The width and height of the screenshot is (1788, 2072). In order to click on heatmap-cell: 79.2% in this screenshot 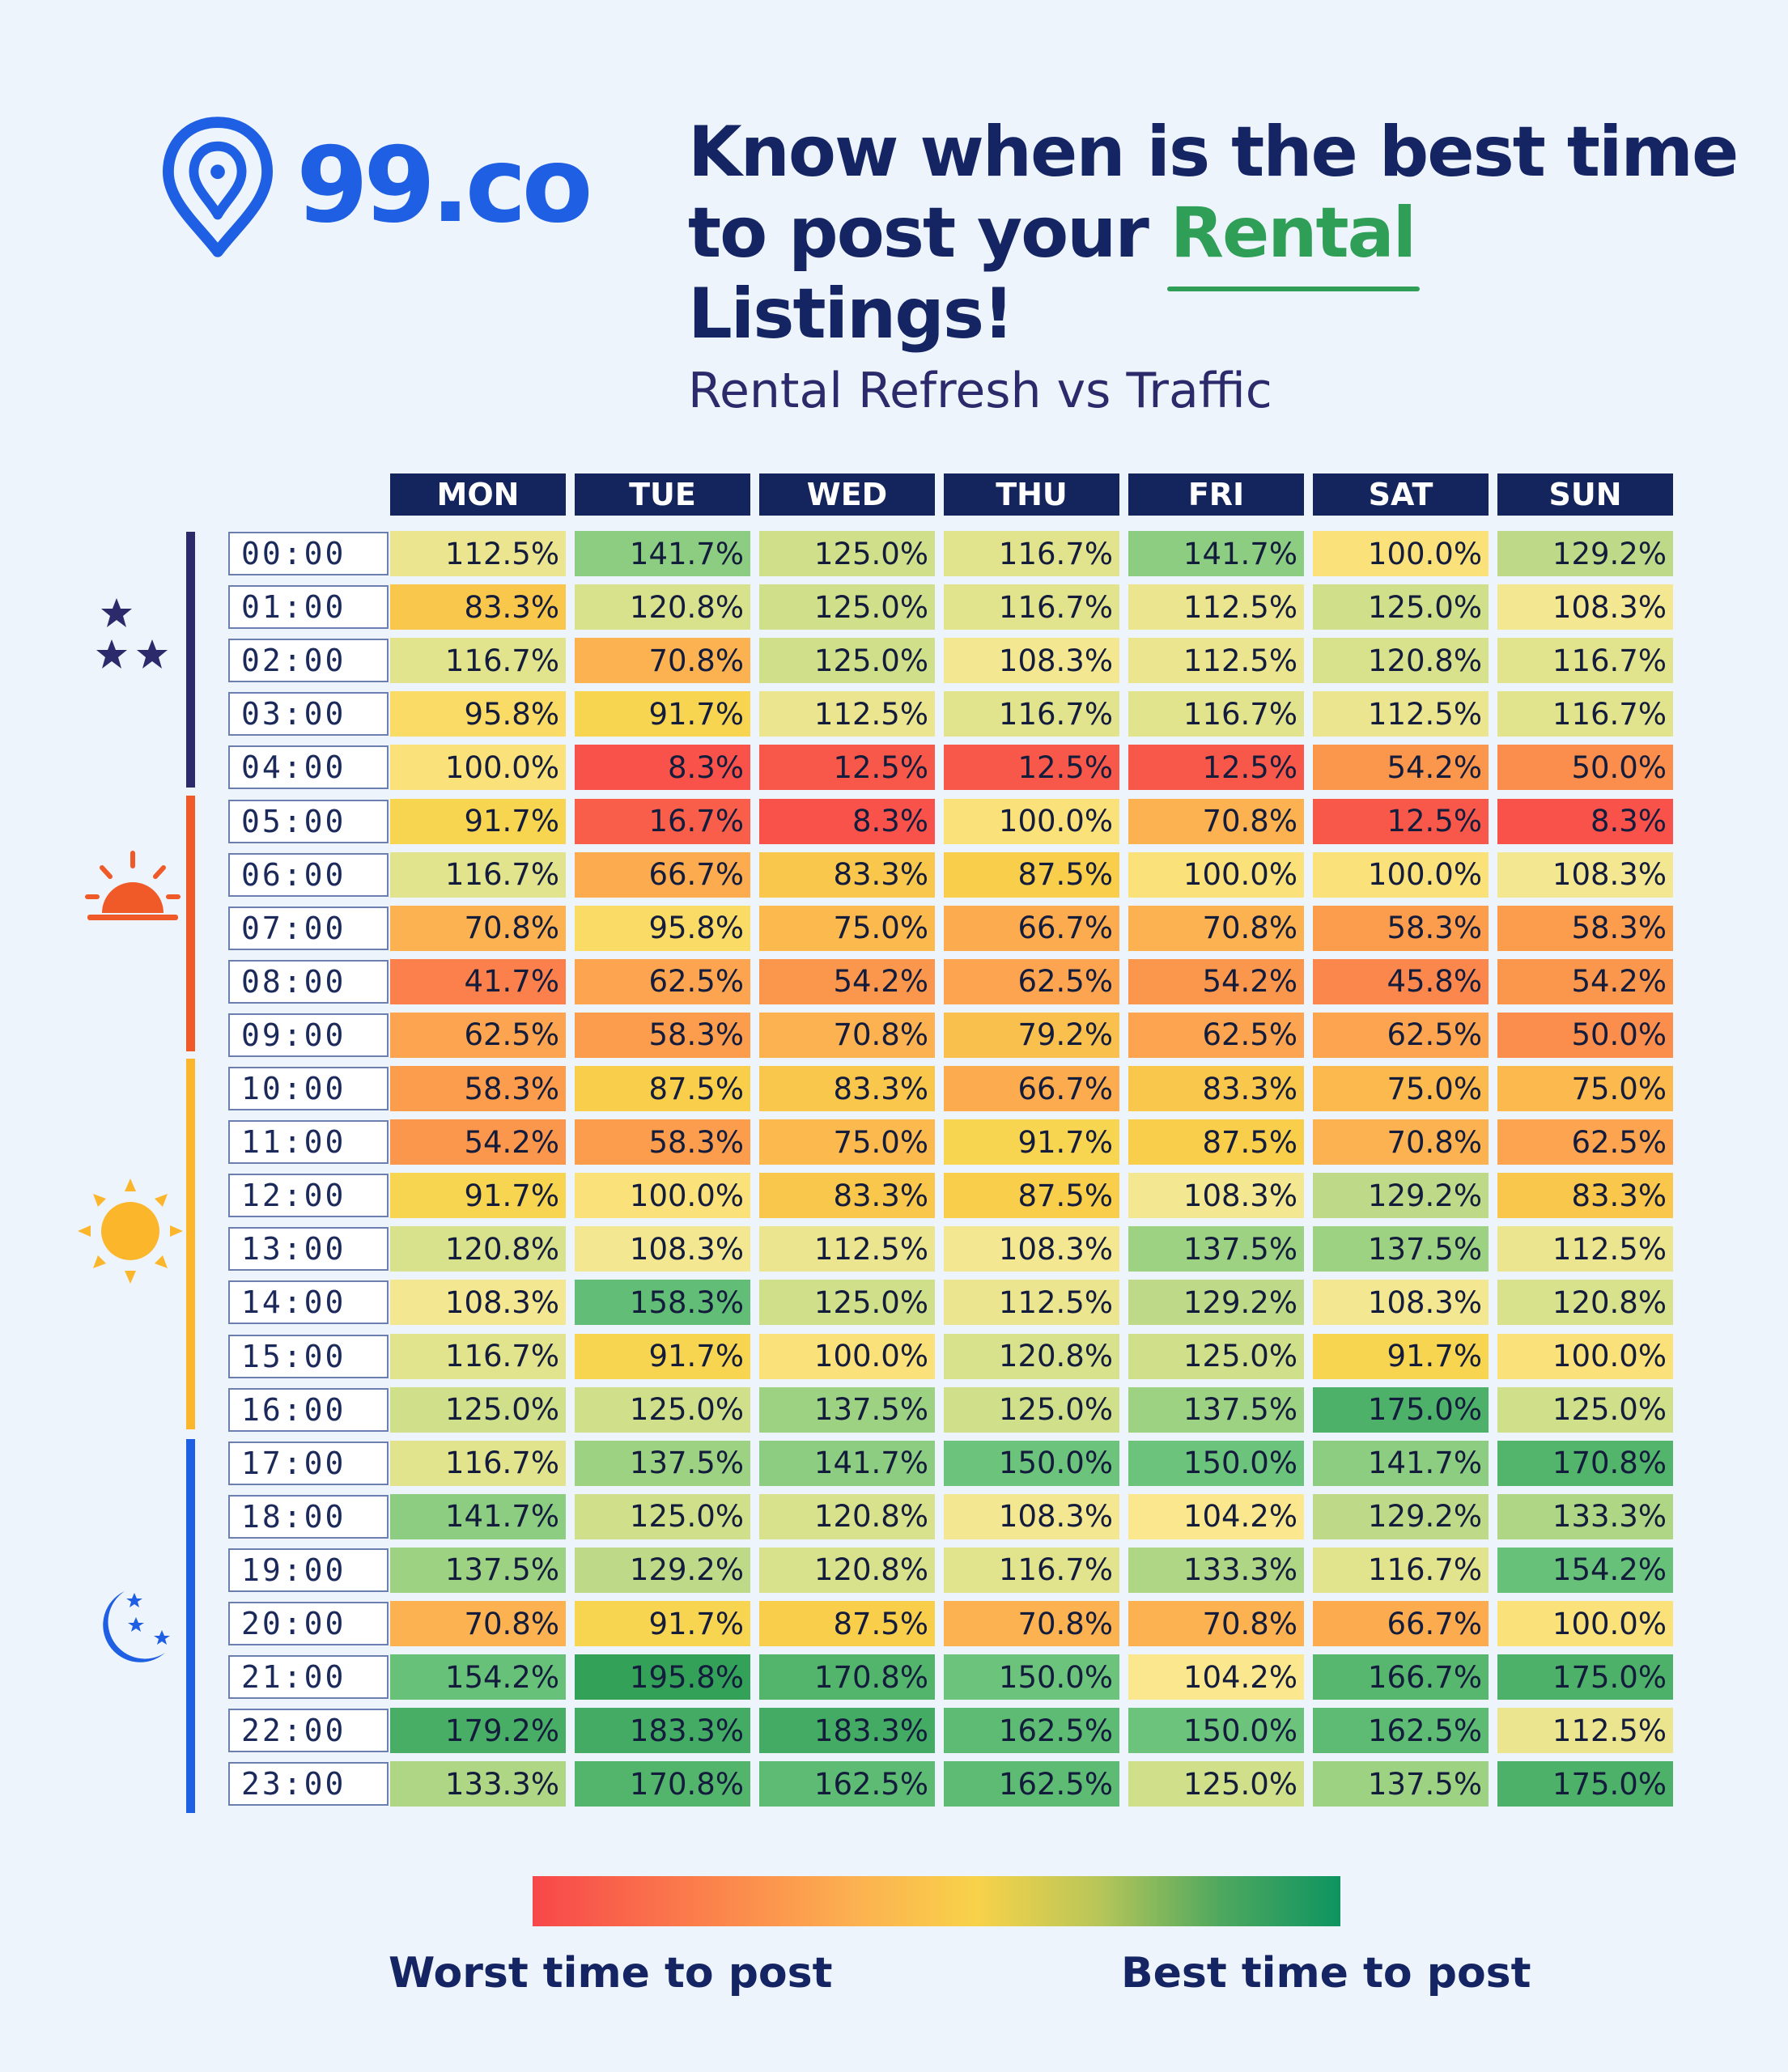, I will do `click(1031, 1035)`.